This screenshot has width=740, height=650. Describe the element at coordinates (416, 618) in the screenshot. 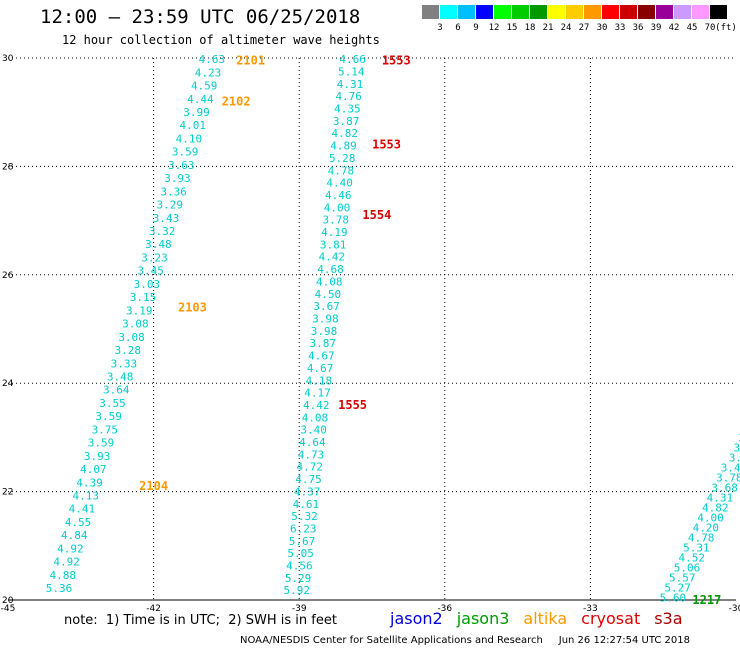

I see `legend-entry: jason2` at that location.